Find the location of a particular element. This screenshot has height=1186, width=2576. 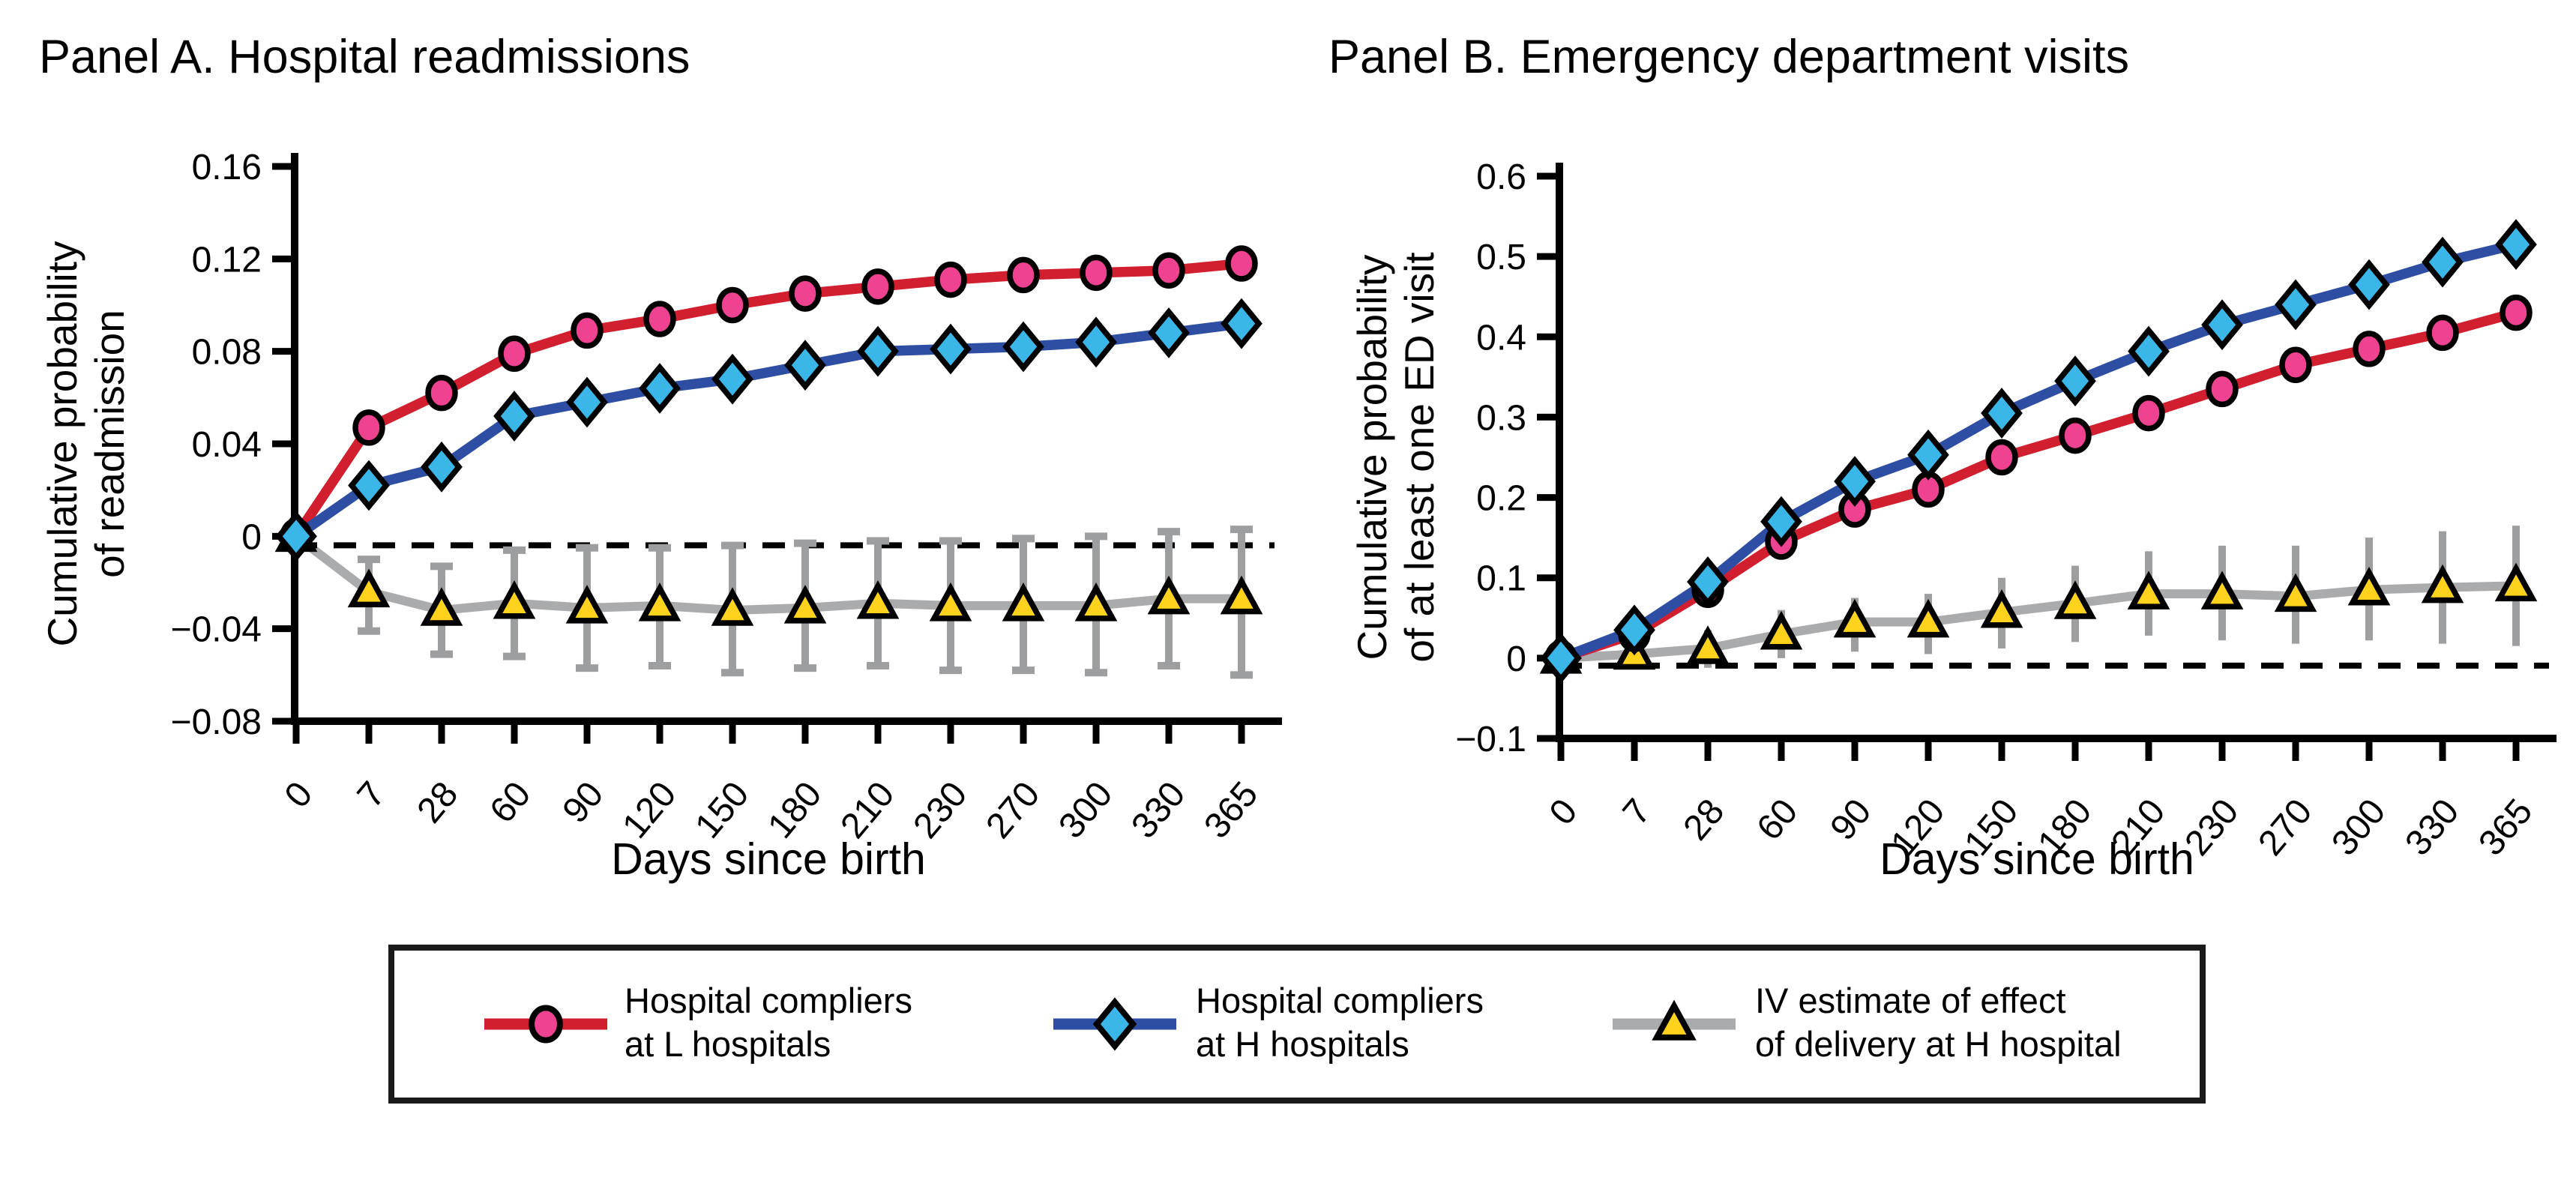

svg-text: 0.16 is located at coordinates (227, 167).